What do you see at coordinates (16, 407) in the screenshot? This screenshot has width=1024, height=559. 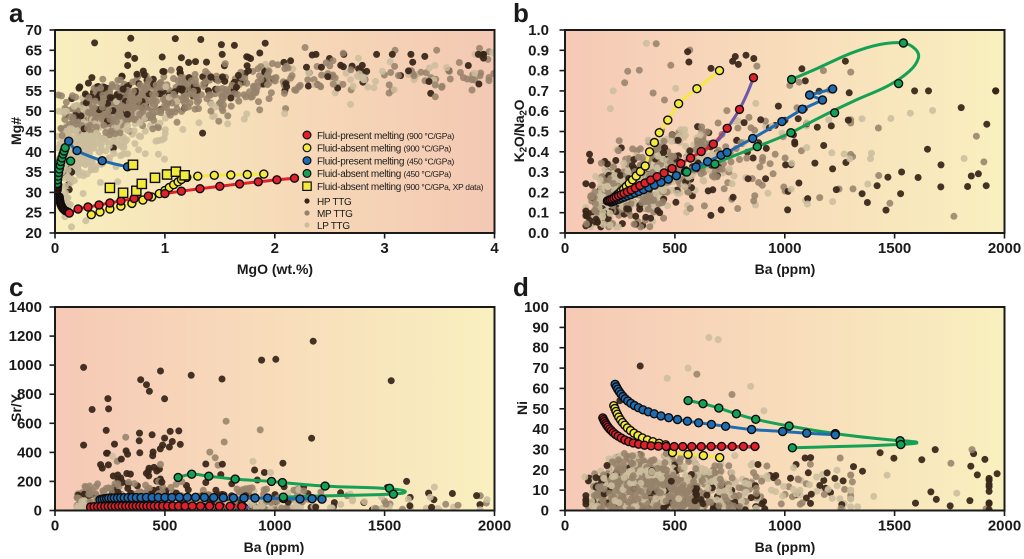 I see `svg-text: Sr/Y` at bounding box center [16, 407].